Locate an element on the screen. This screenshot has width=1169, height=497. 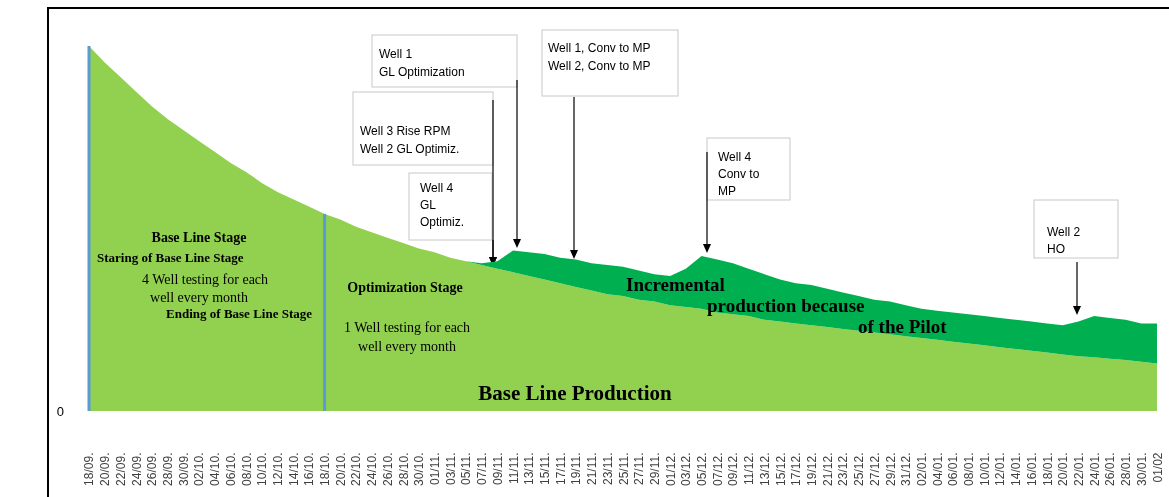
x-tick-label: 31/12. is located at coordinates (906, 469).